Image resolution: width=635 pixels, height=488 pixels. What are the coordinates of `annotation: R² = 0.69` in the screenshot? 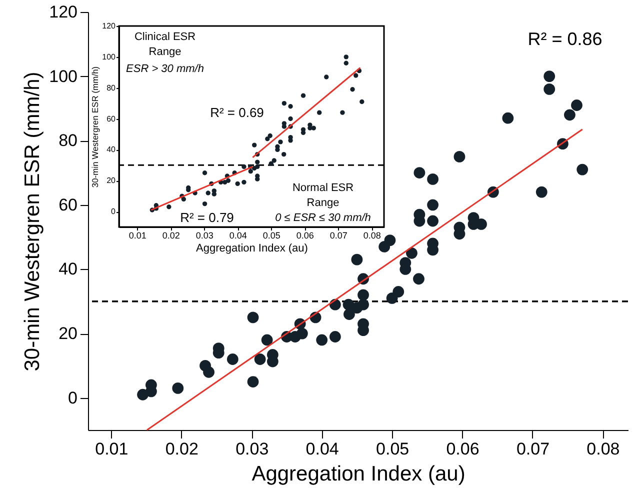 It's located at (237, 112).